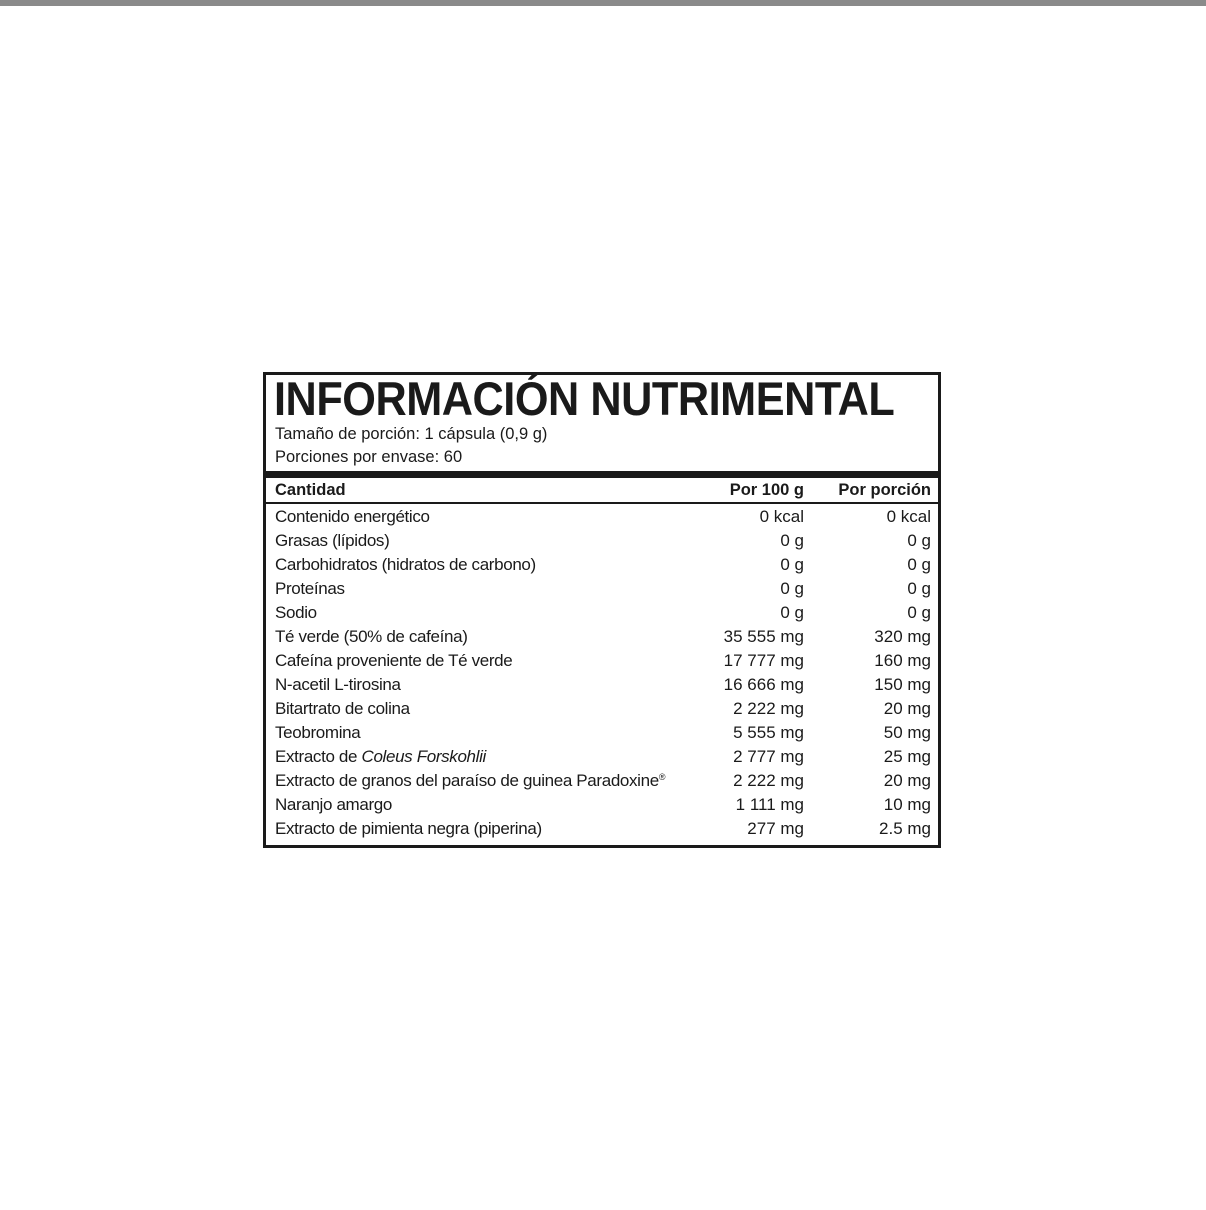 This screenshot has width=1206, height=1210. Describe the element at coordinates (310, 490) in the screenshot. I see `header-name: Cantidad` at that location.